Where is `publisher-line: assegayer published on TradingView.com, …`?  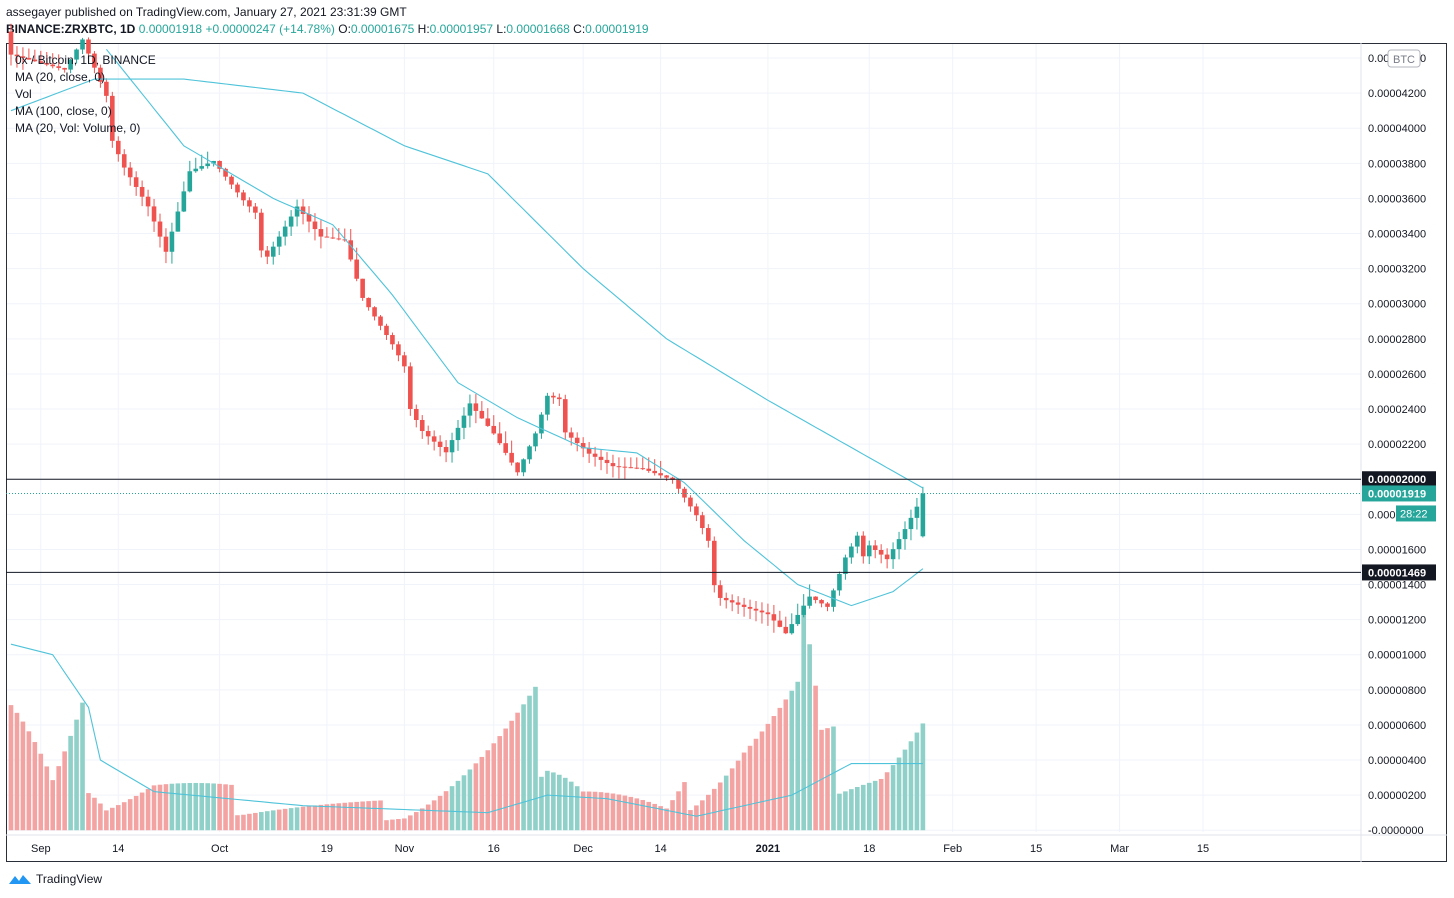
publisher-line: assegayer published on TradingView.com, … is located at coordinates (206, 12).